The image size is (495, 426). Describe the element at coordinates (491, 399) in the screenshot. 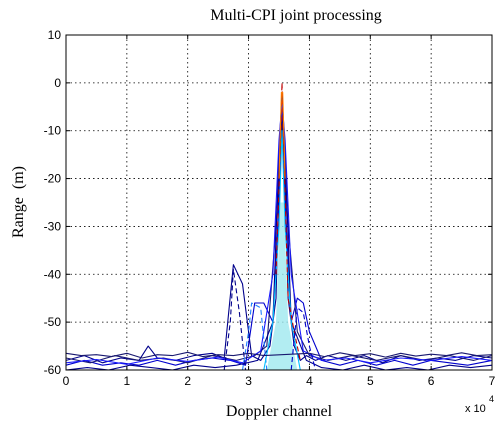

I see `x-exponent-power: 4` at that location.